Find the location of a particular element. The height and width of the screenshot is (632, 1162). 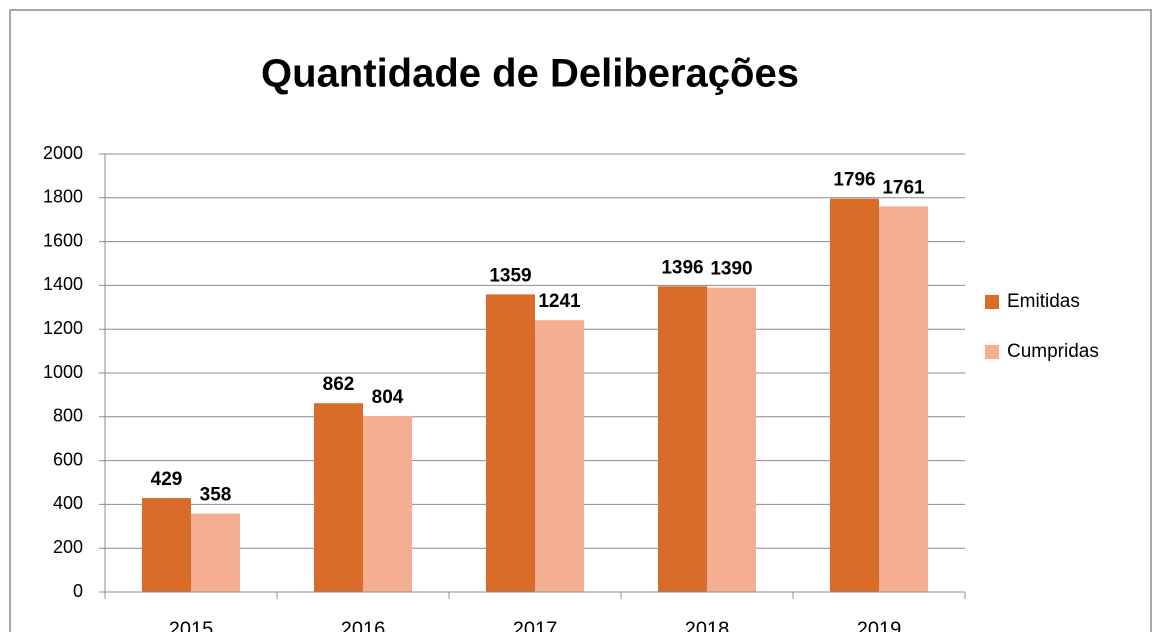

x-tick-label: 2016 is located at coordinates (363, 625).